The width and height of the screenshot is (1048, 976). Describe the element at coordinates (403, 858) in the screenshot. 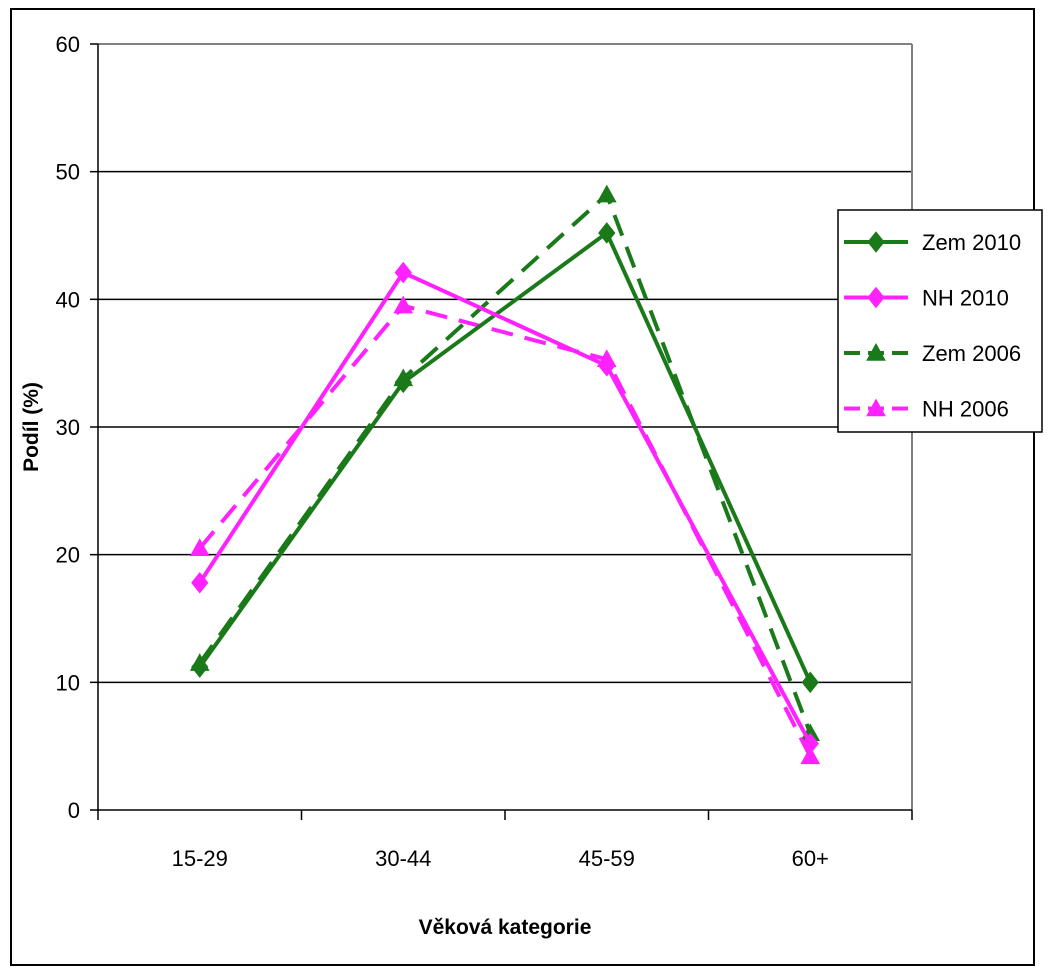

I see `x-tick-label: 30-44` at that location.